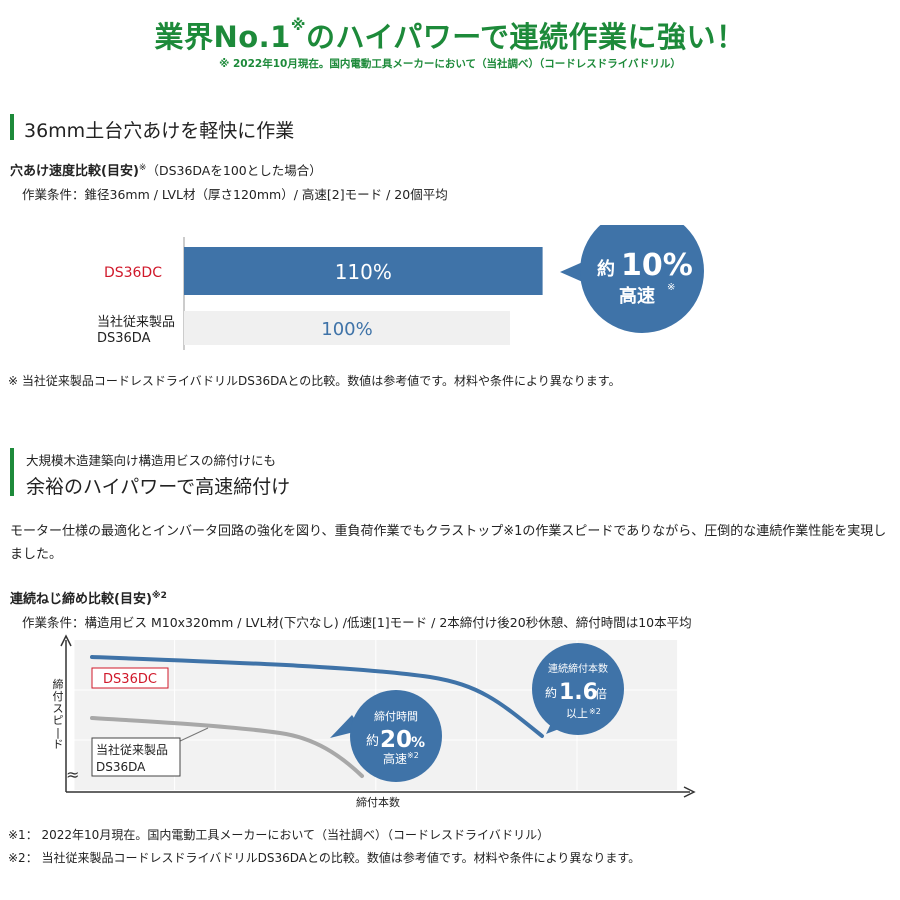 The width and height of the screenshot is (900, 900). Describe the element at coordinates (657, 265) in the screenshot. I see `badge-10-value: 10%` at that location.